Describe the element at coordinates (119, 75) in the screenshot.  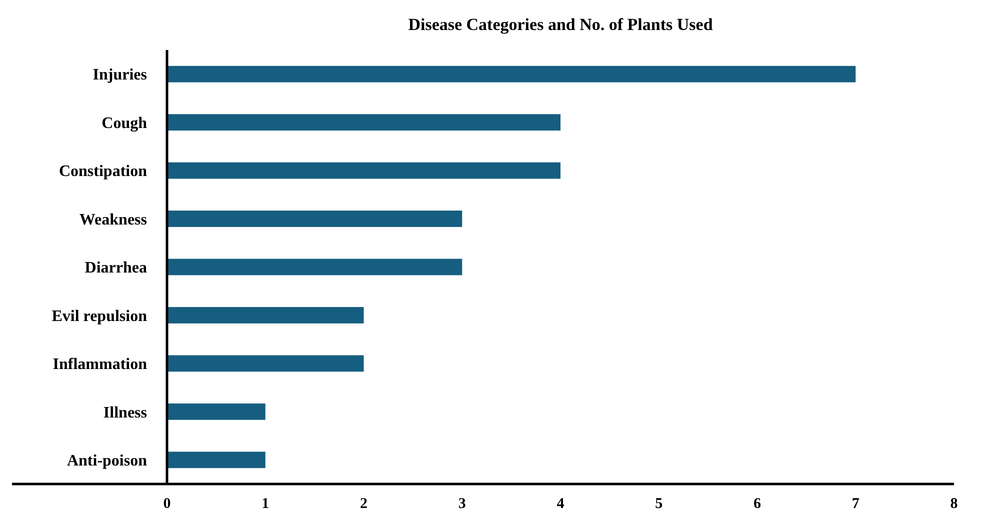
I see `y-tick-label: Injuries` at that location.